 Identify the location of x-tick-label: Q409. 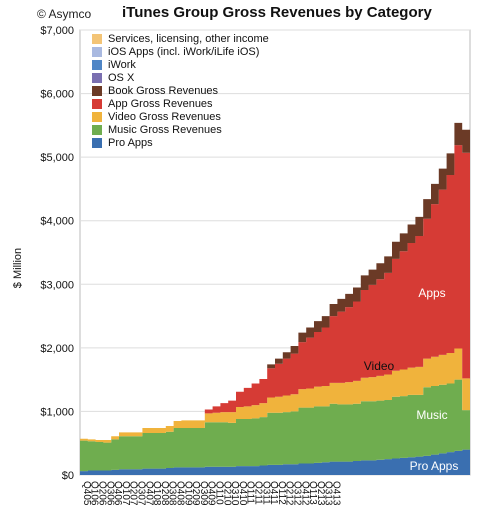
(211, 493).